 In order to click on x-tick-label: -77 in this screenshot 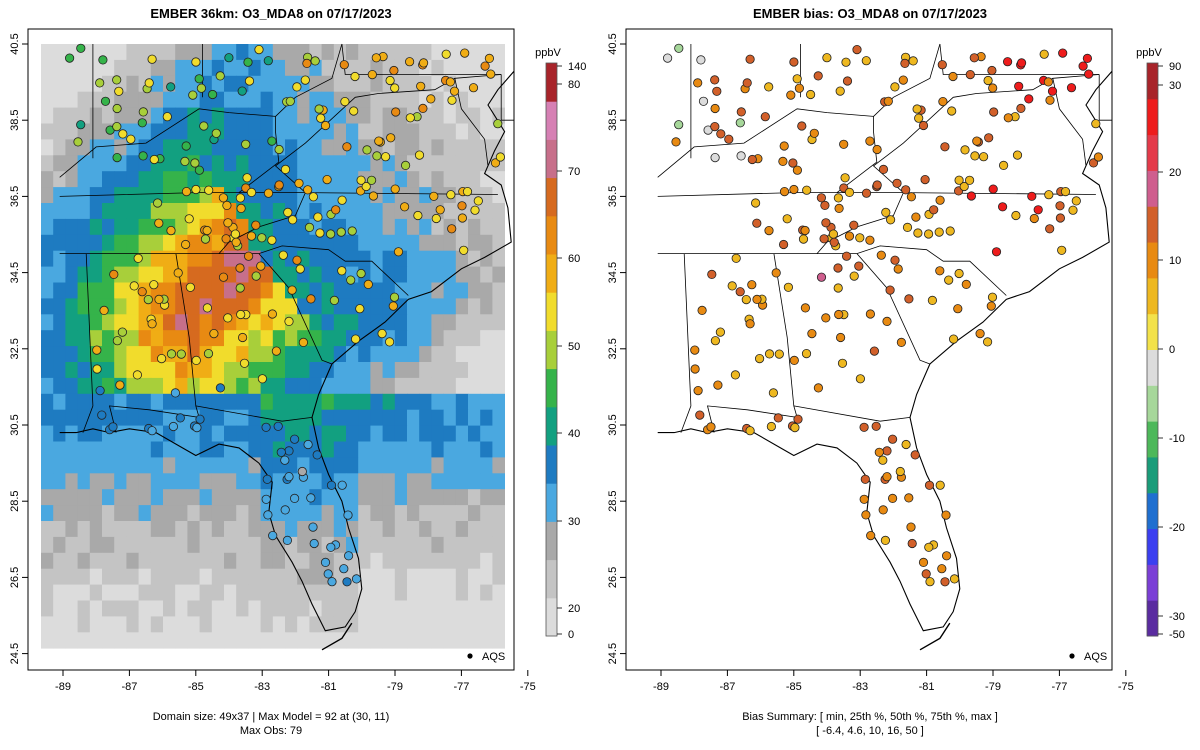, I will do `click(461, 687)`.